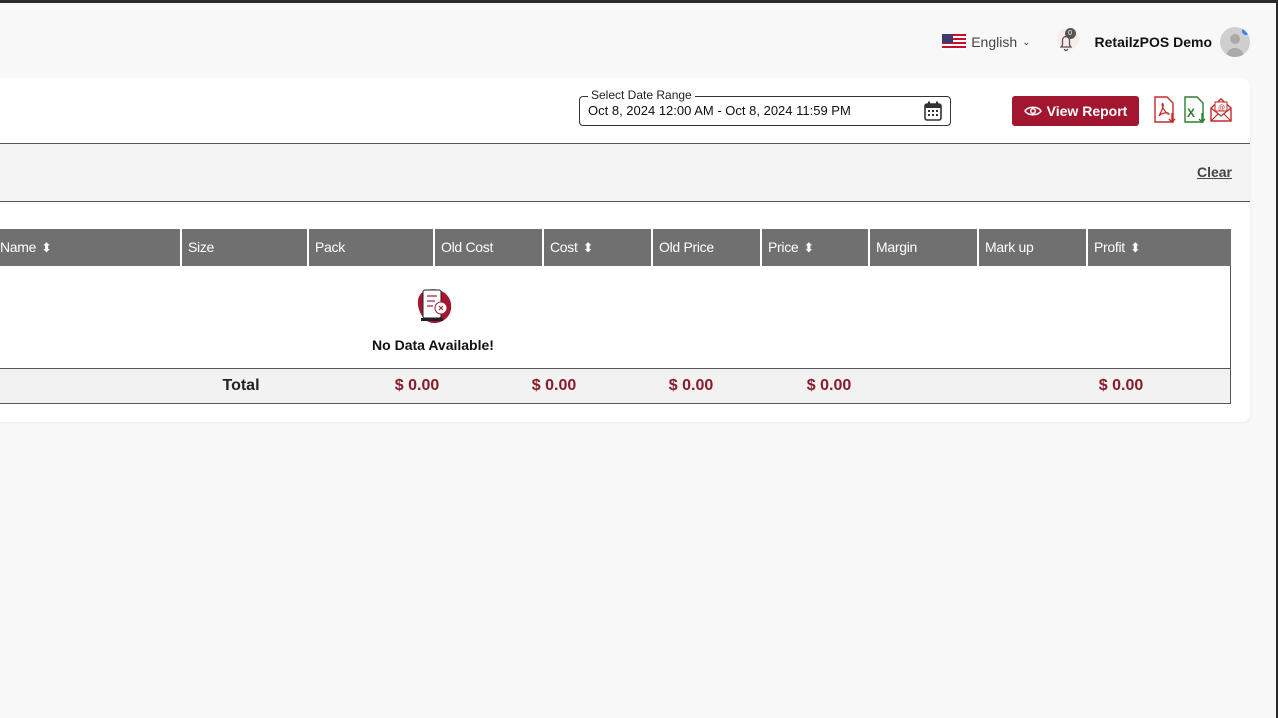 The height and width of the screenshot is (718, 1278). I want to click on email-report-icon: @, so click(1221, 110).